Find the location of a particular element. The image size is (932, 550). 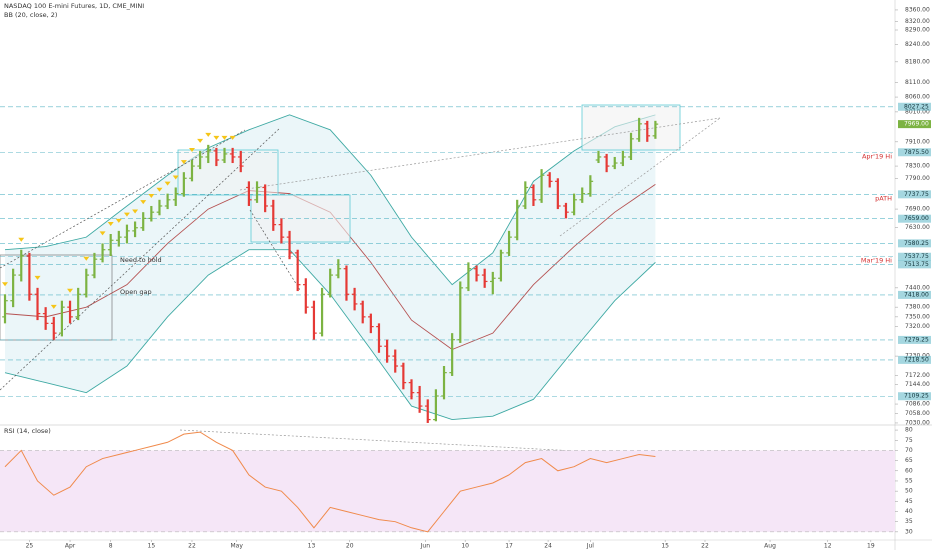

y-tick-label: 55 is located at coordinates (909, 480).